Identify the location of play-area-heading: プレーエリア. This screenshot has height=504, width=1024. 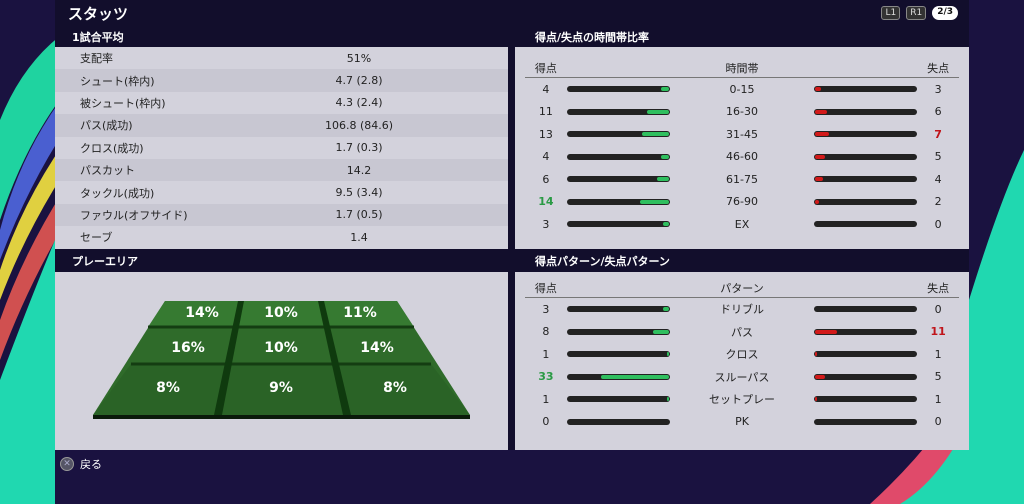
(105, 261).